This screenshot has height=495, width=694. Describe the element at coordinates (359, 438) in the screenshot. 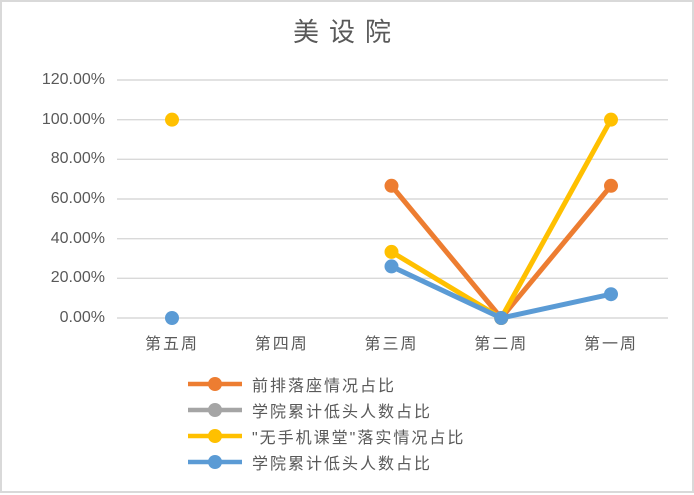

I see `legend-label: "无手机课堂"落实情况占比` at that location.